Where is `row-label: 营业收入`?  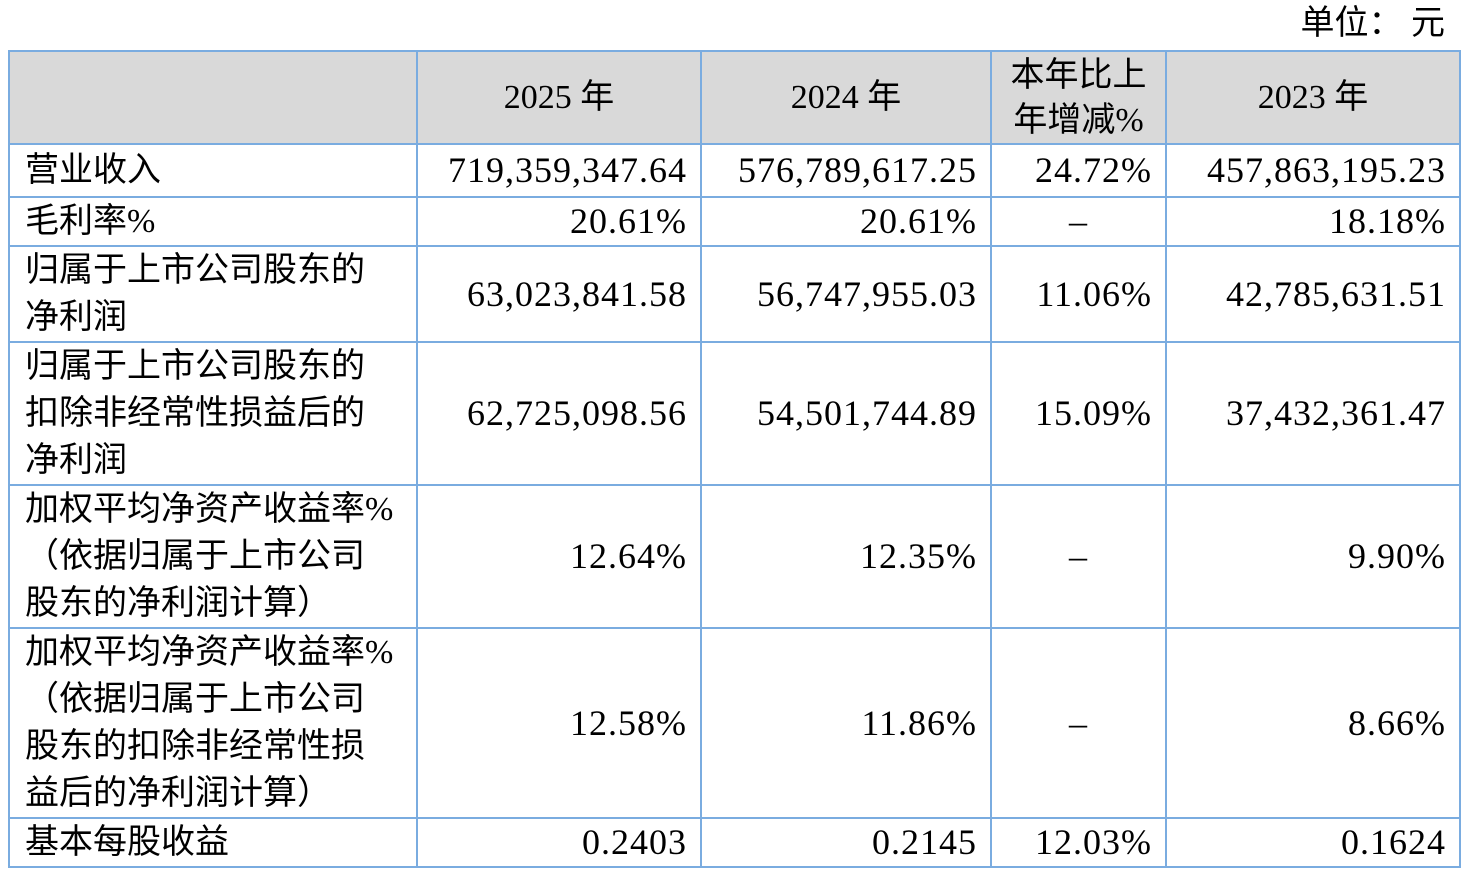
row-label: 营业收入 is located at coordinates (213, 170).